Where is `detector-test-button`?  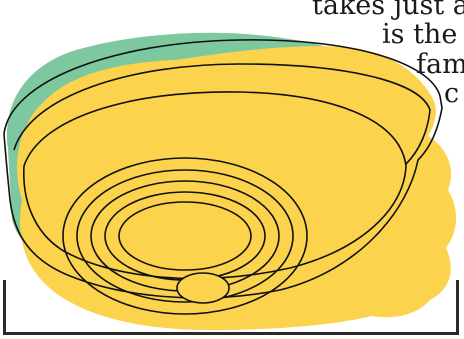 detector-test-button is located at coordinates (203, 288).